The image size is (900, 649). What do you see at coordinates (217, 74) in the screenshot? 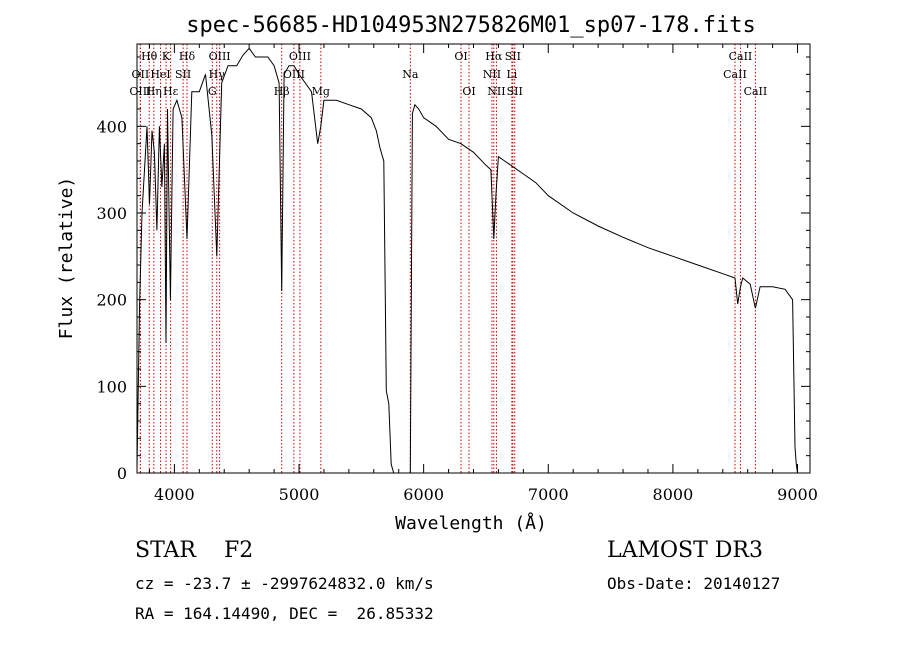
I see `line-label-10: Hγ` at bounding box center [217, 74].